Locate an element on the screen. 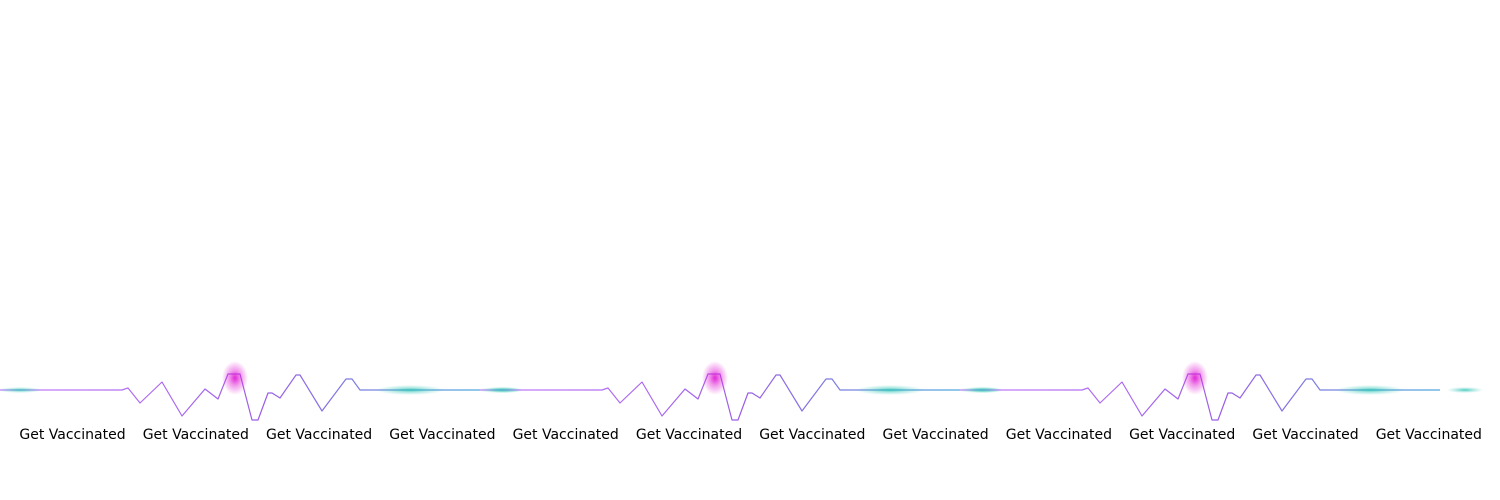  heartbeat-pulse-banner is located at coordinates (750, 390).